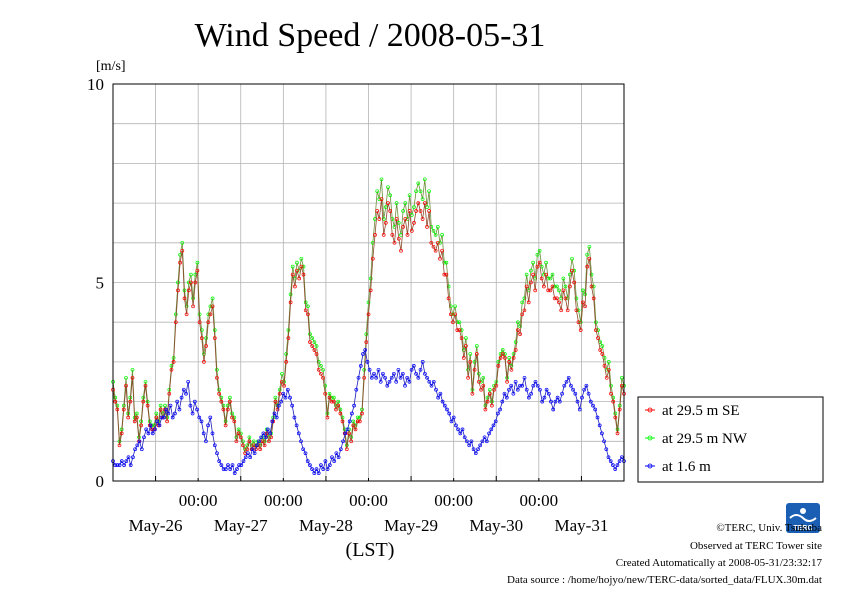 This screenshot has width=842, height=595. Describe the element at coordinates (326, 525) in the screenshot. I see `x-tick-day-label: May-28` at that location.